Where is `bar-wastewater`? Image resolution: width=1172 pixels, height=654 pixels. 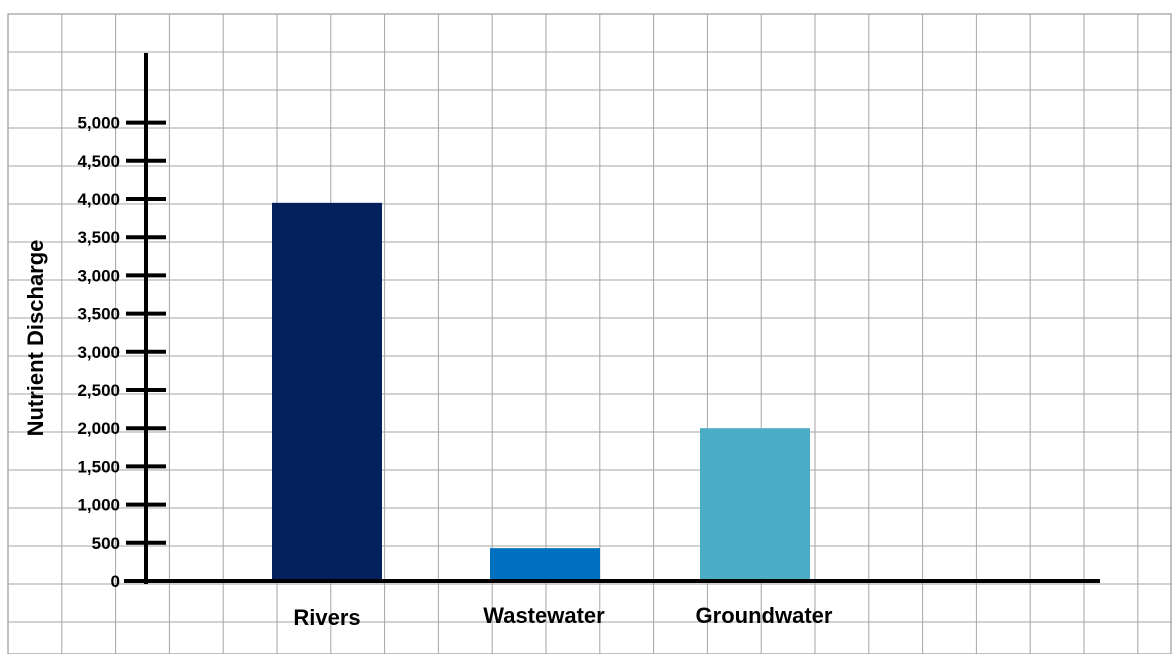 bar-wastewater is located at coordinates (545, 564).